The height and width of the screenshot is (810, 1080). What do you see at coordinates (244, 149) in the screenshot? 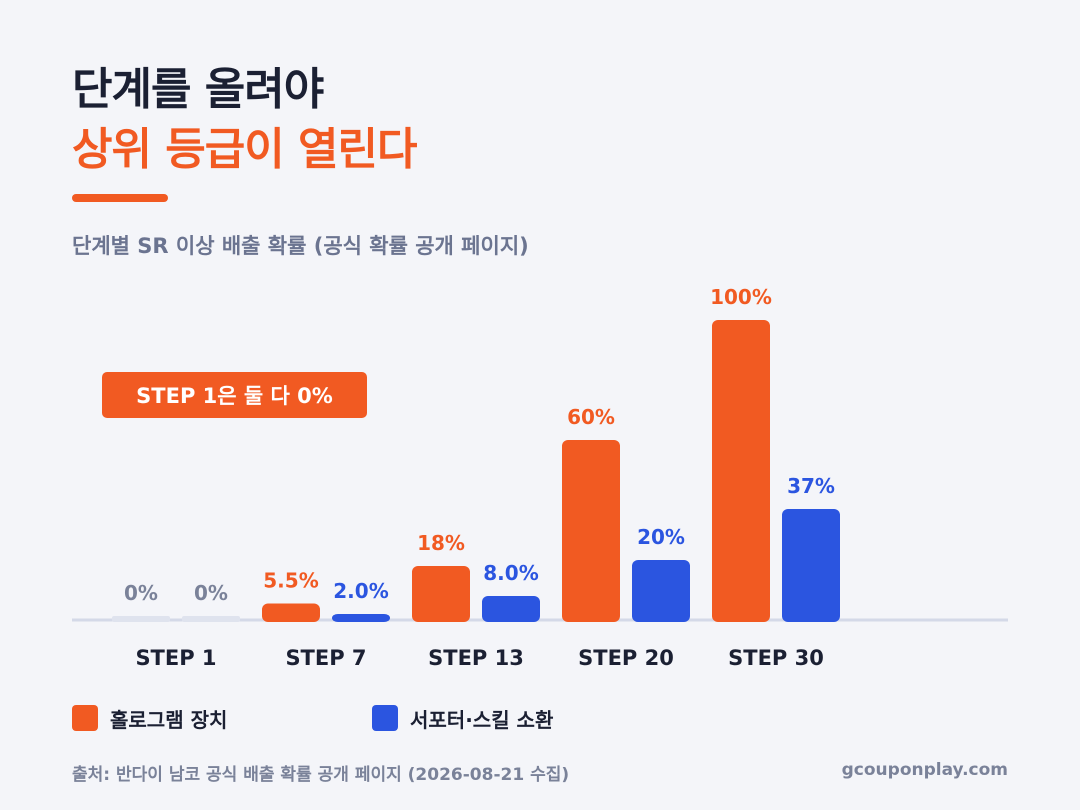
I see `title-line-2: 상위 등급이 열린다` at bounding box center [244, 149].